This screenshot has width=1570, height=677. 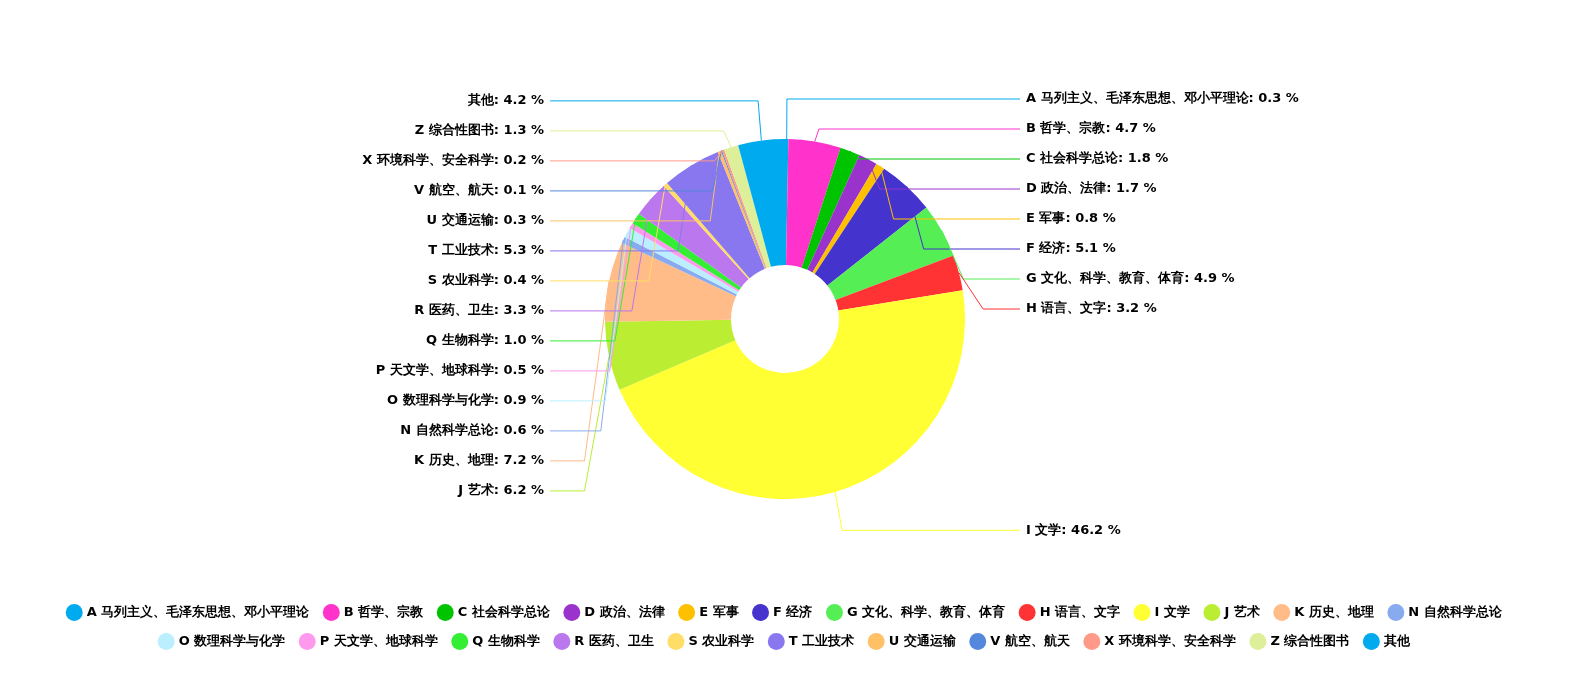 I want to click on legend-label: C 社会科学总论, so click(x=504, y=611).